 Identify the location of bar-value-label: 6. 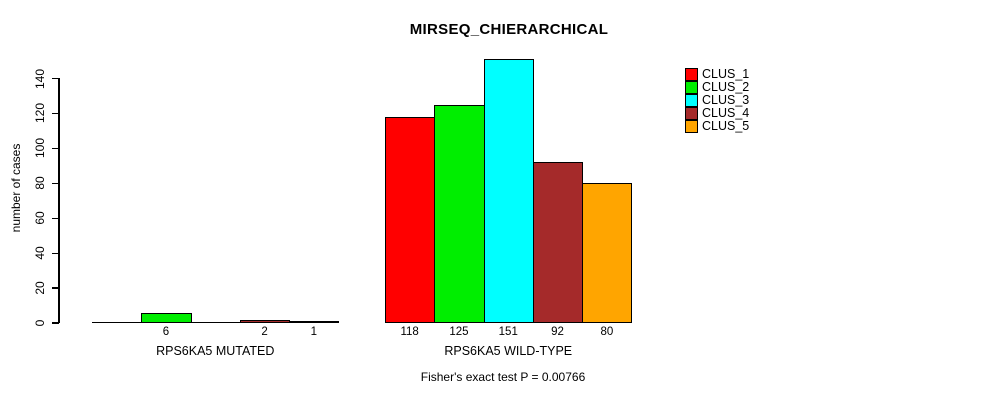
(166, 332).